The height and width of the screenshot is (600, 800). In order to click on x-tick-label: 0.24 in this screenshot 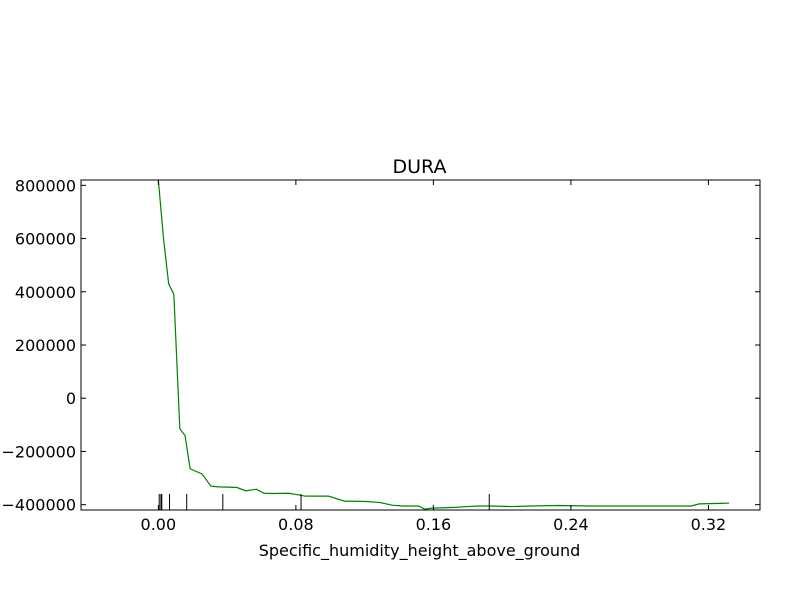, I will do `click(571, 524)`.